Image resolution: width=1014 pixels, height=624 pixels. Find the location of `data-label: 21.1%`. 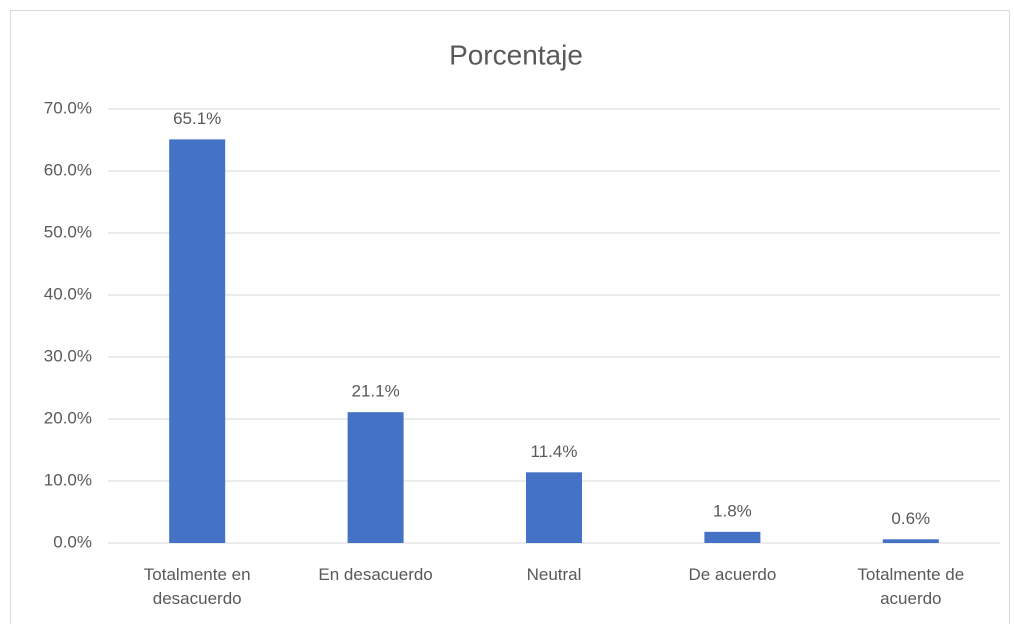

data-label: 21.1% is located at coordinates (375, 391).